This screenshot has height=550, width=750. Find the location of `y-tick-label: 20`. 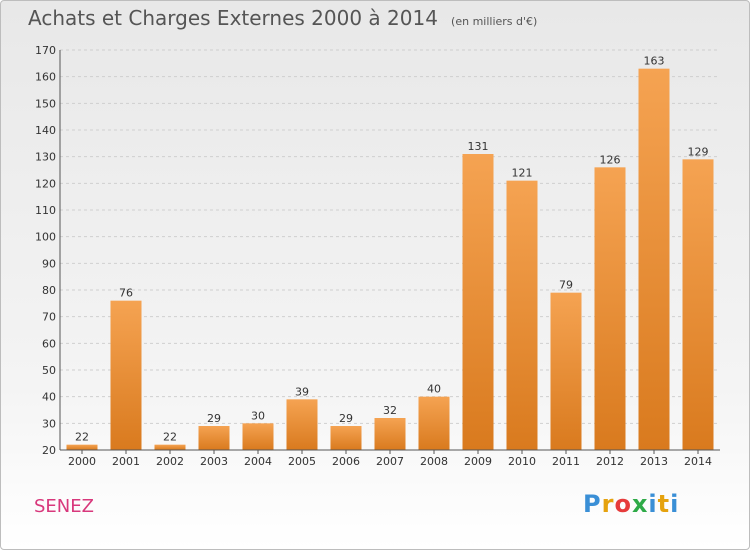

y-tick-label: 20 is located at coordinates (49, 450).